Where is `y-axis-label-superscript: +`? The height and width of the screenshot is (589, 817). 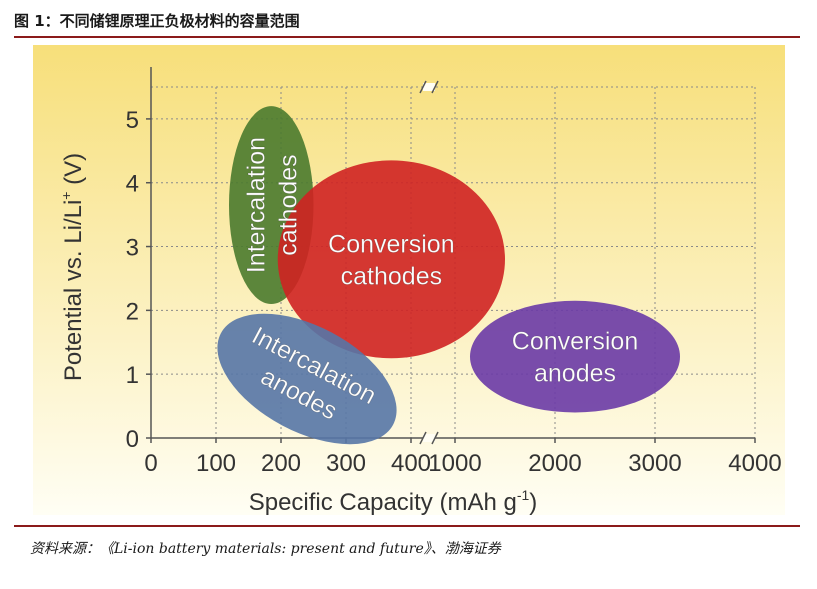
y-axis-label-superscript: + is located at coordinates (66, 196).